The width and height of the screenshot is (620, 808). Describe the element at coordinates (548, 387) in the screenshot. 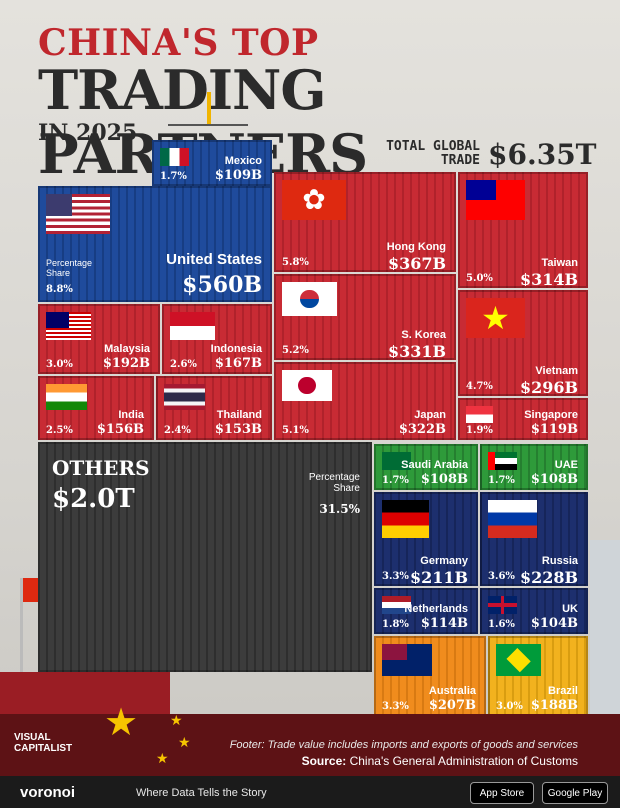

I see `trade-value: $296B` at that location.